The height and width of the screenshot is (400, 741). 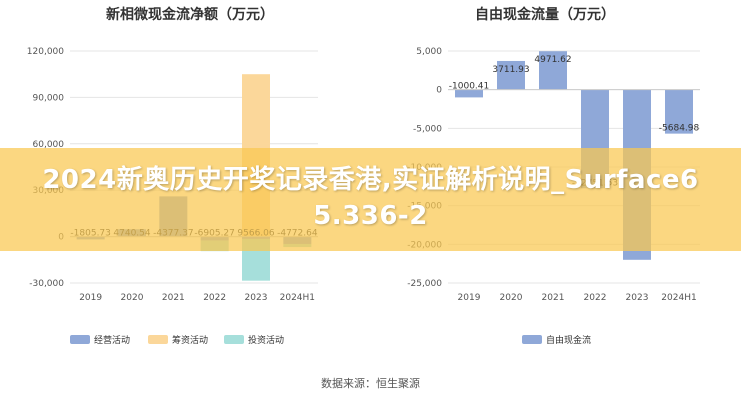 I want to click on banner-text: 2024新奥历史开奖记录香港,实证解析说明_Surface65.336-2, so click(x=370, y=198).